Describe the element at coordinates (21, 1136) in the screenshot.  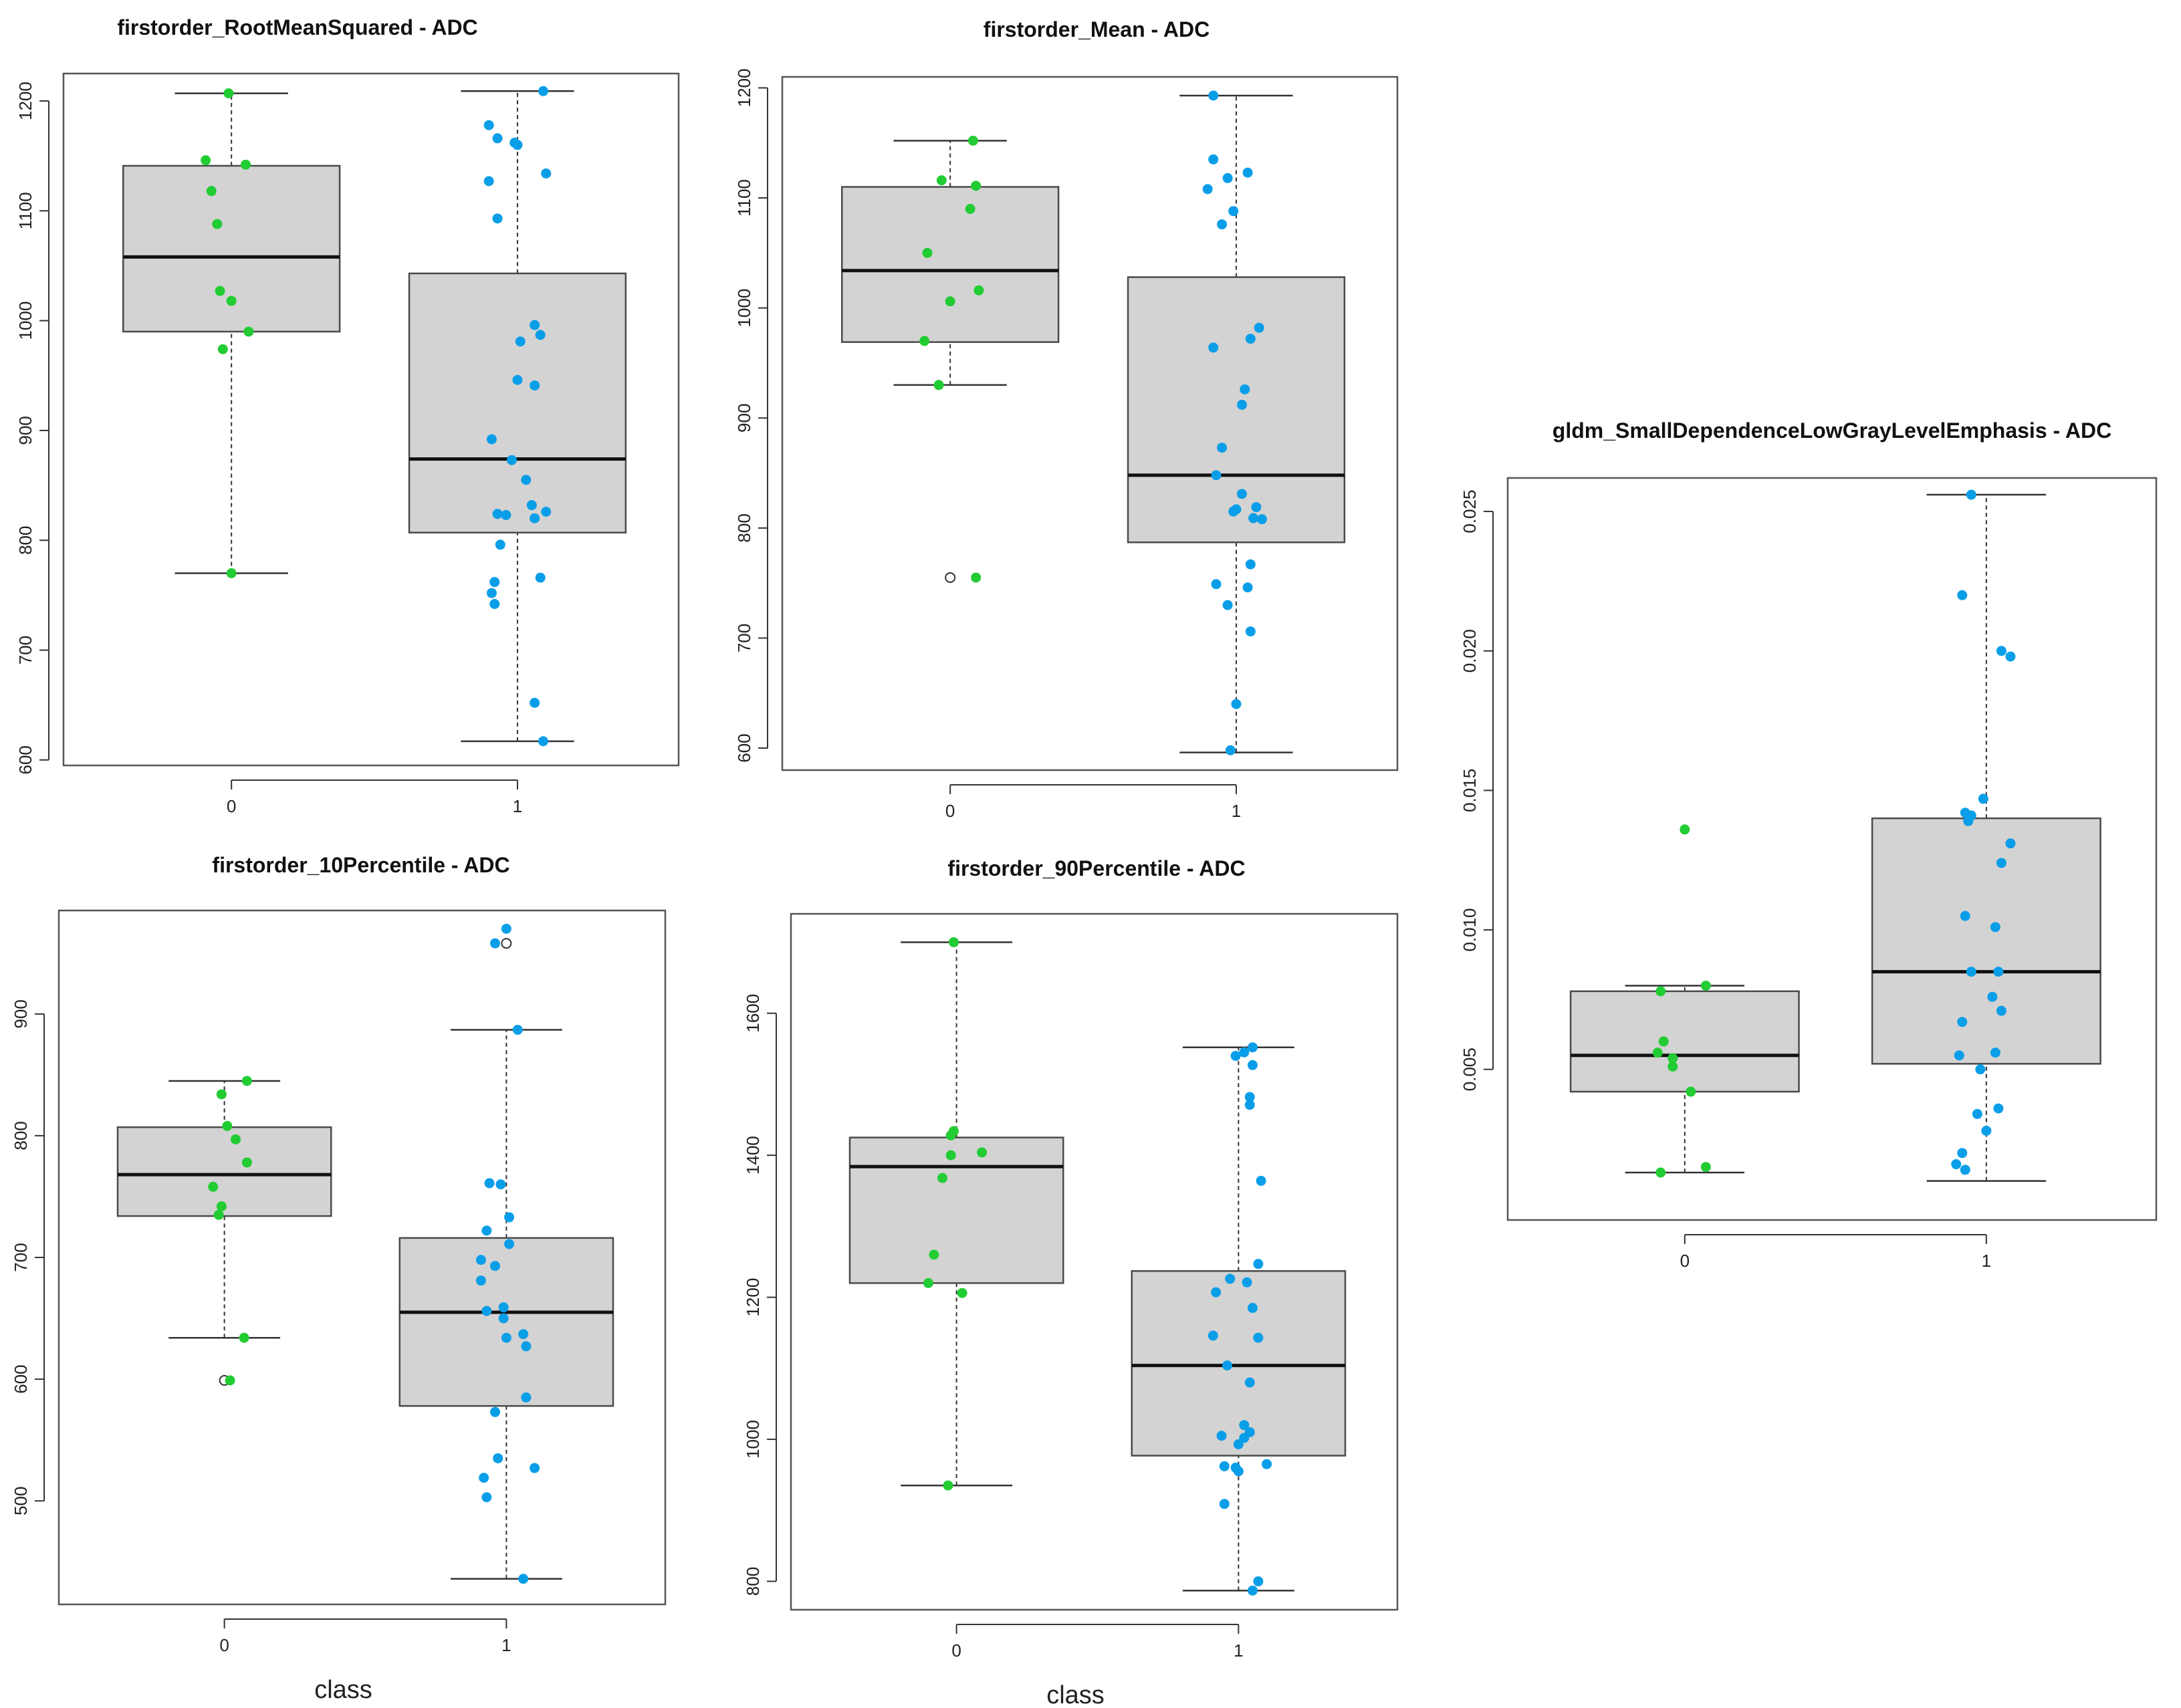
I see `y-tick-label: 800` at that location.